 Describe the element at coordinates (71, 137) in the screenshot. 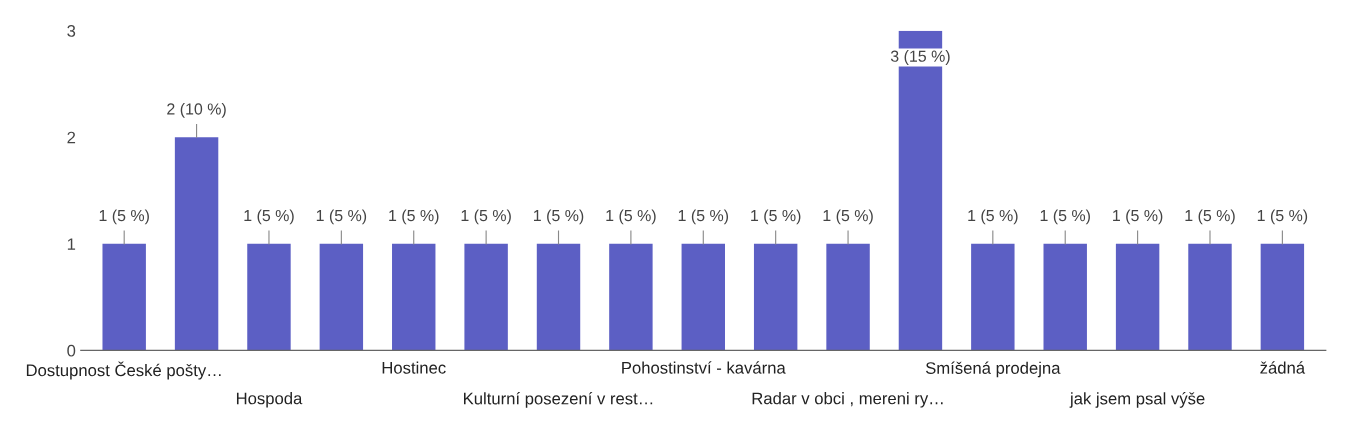

I see `y-tick-label: 2` at that location.